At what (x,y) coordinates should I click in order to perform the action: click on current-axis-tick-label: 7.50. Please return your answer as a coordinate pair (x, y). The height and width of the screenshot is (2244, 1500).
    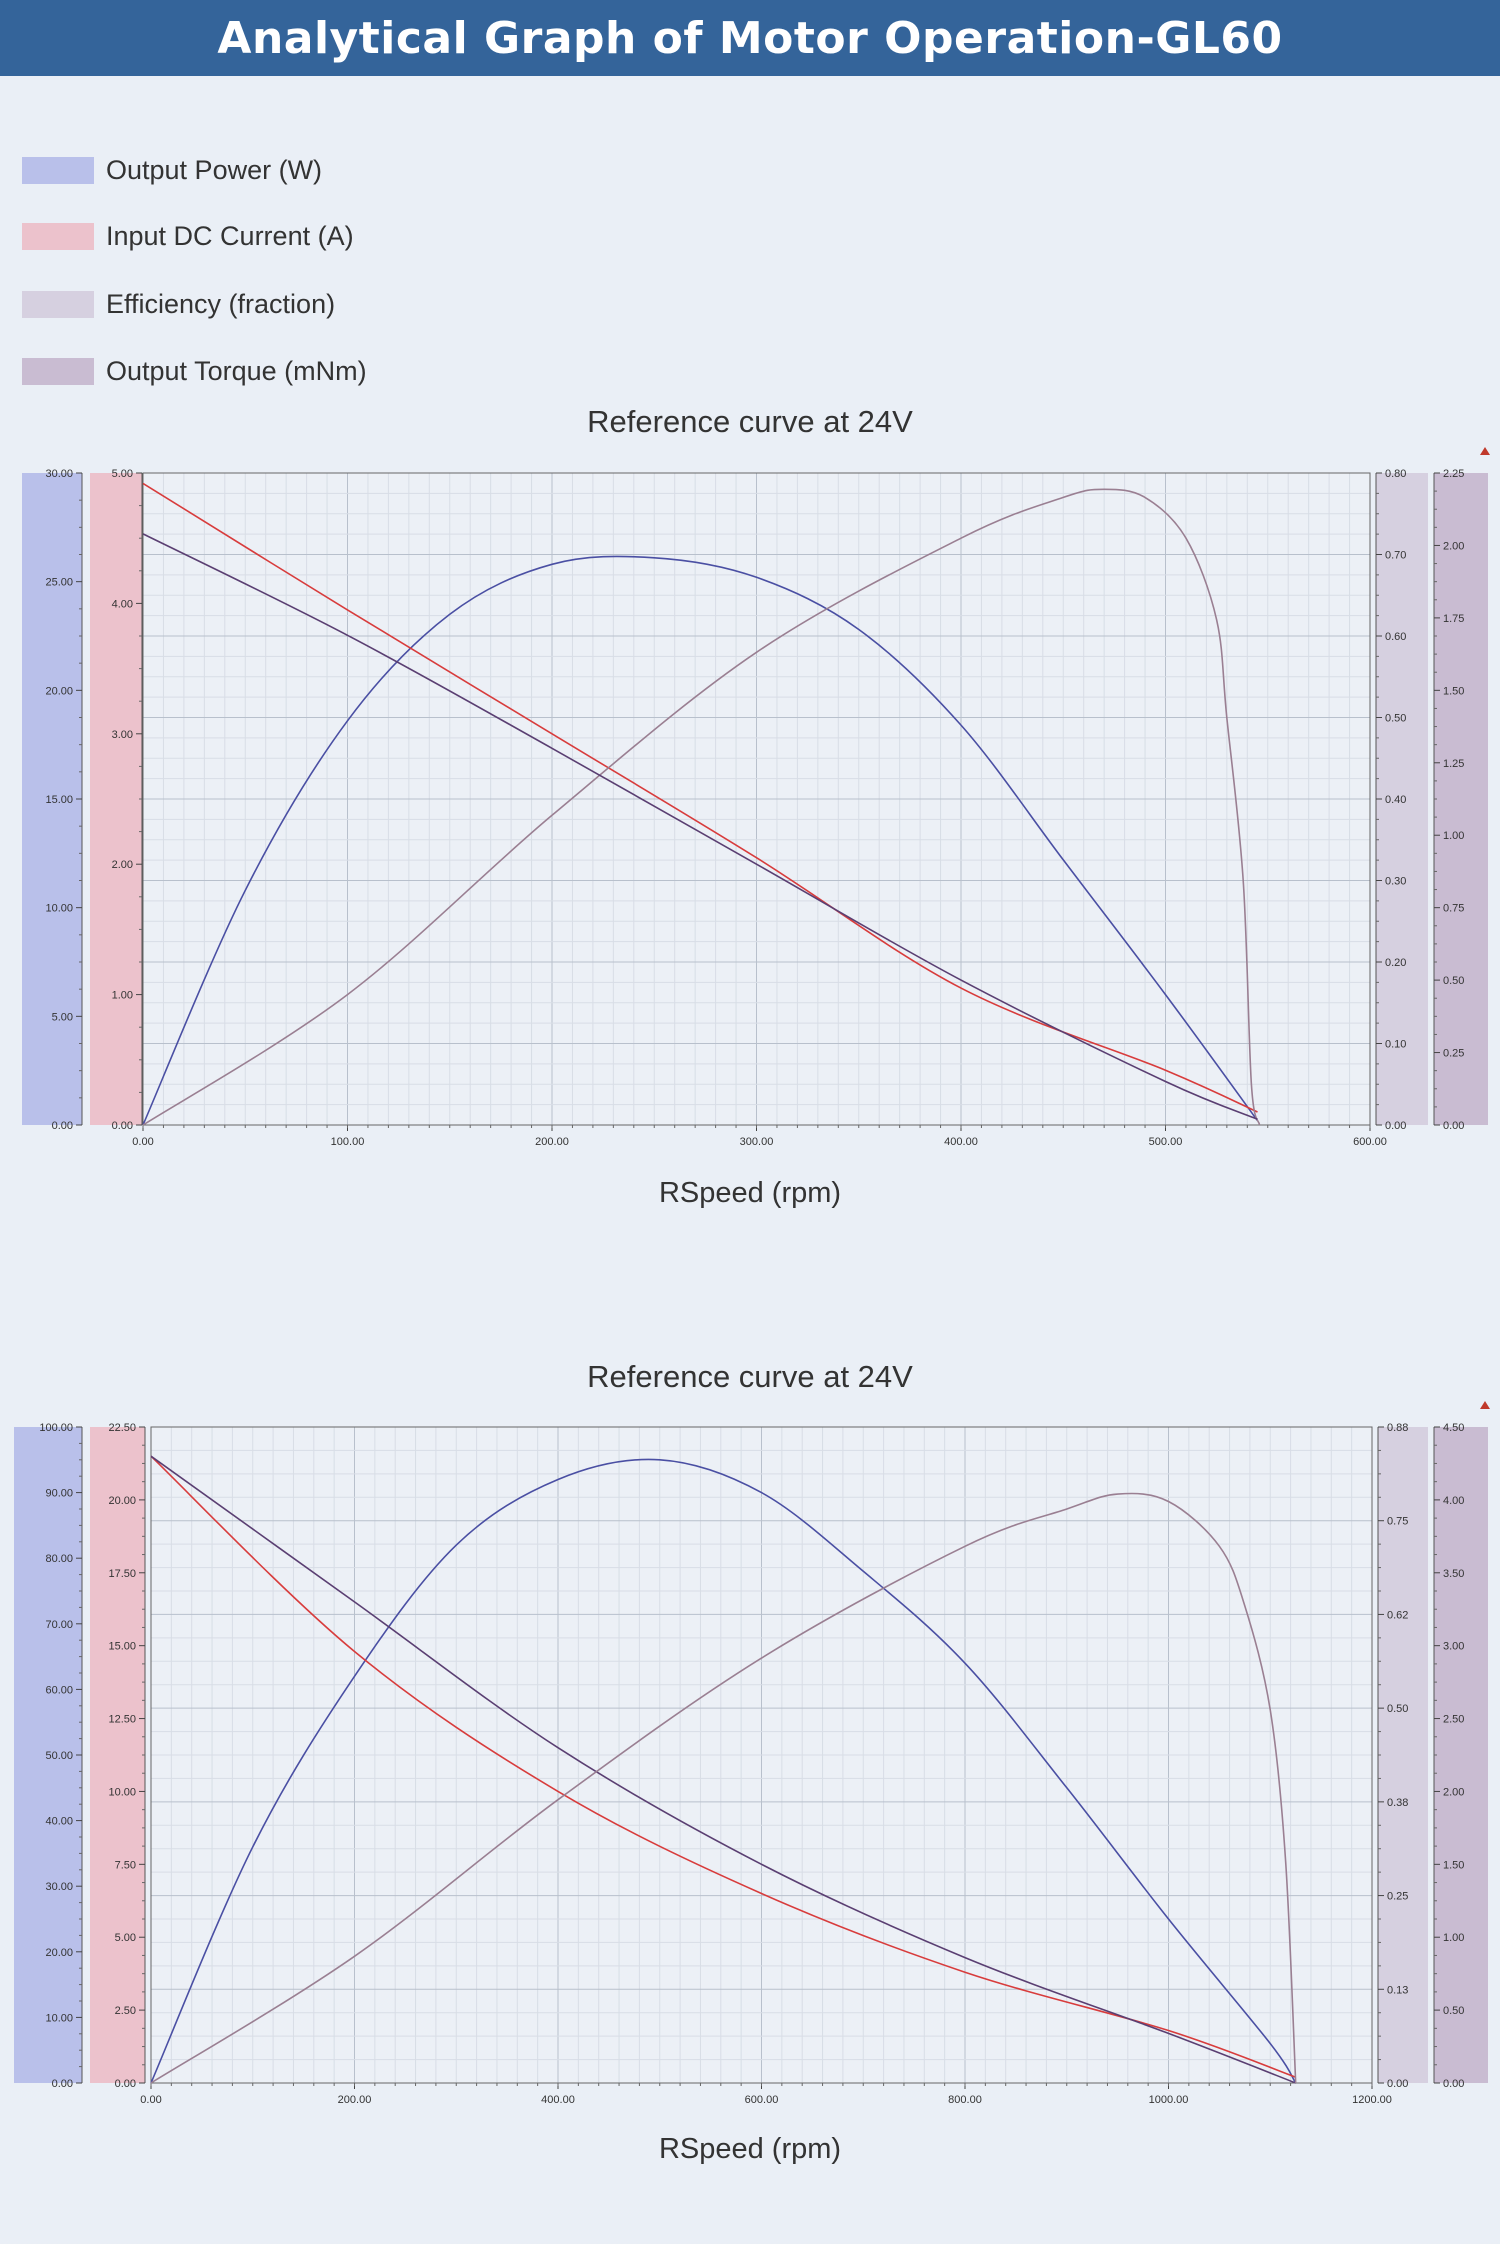
    Looking at the image, I should click on (125, 1865).